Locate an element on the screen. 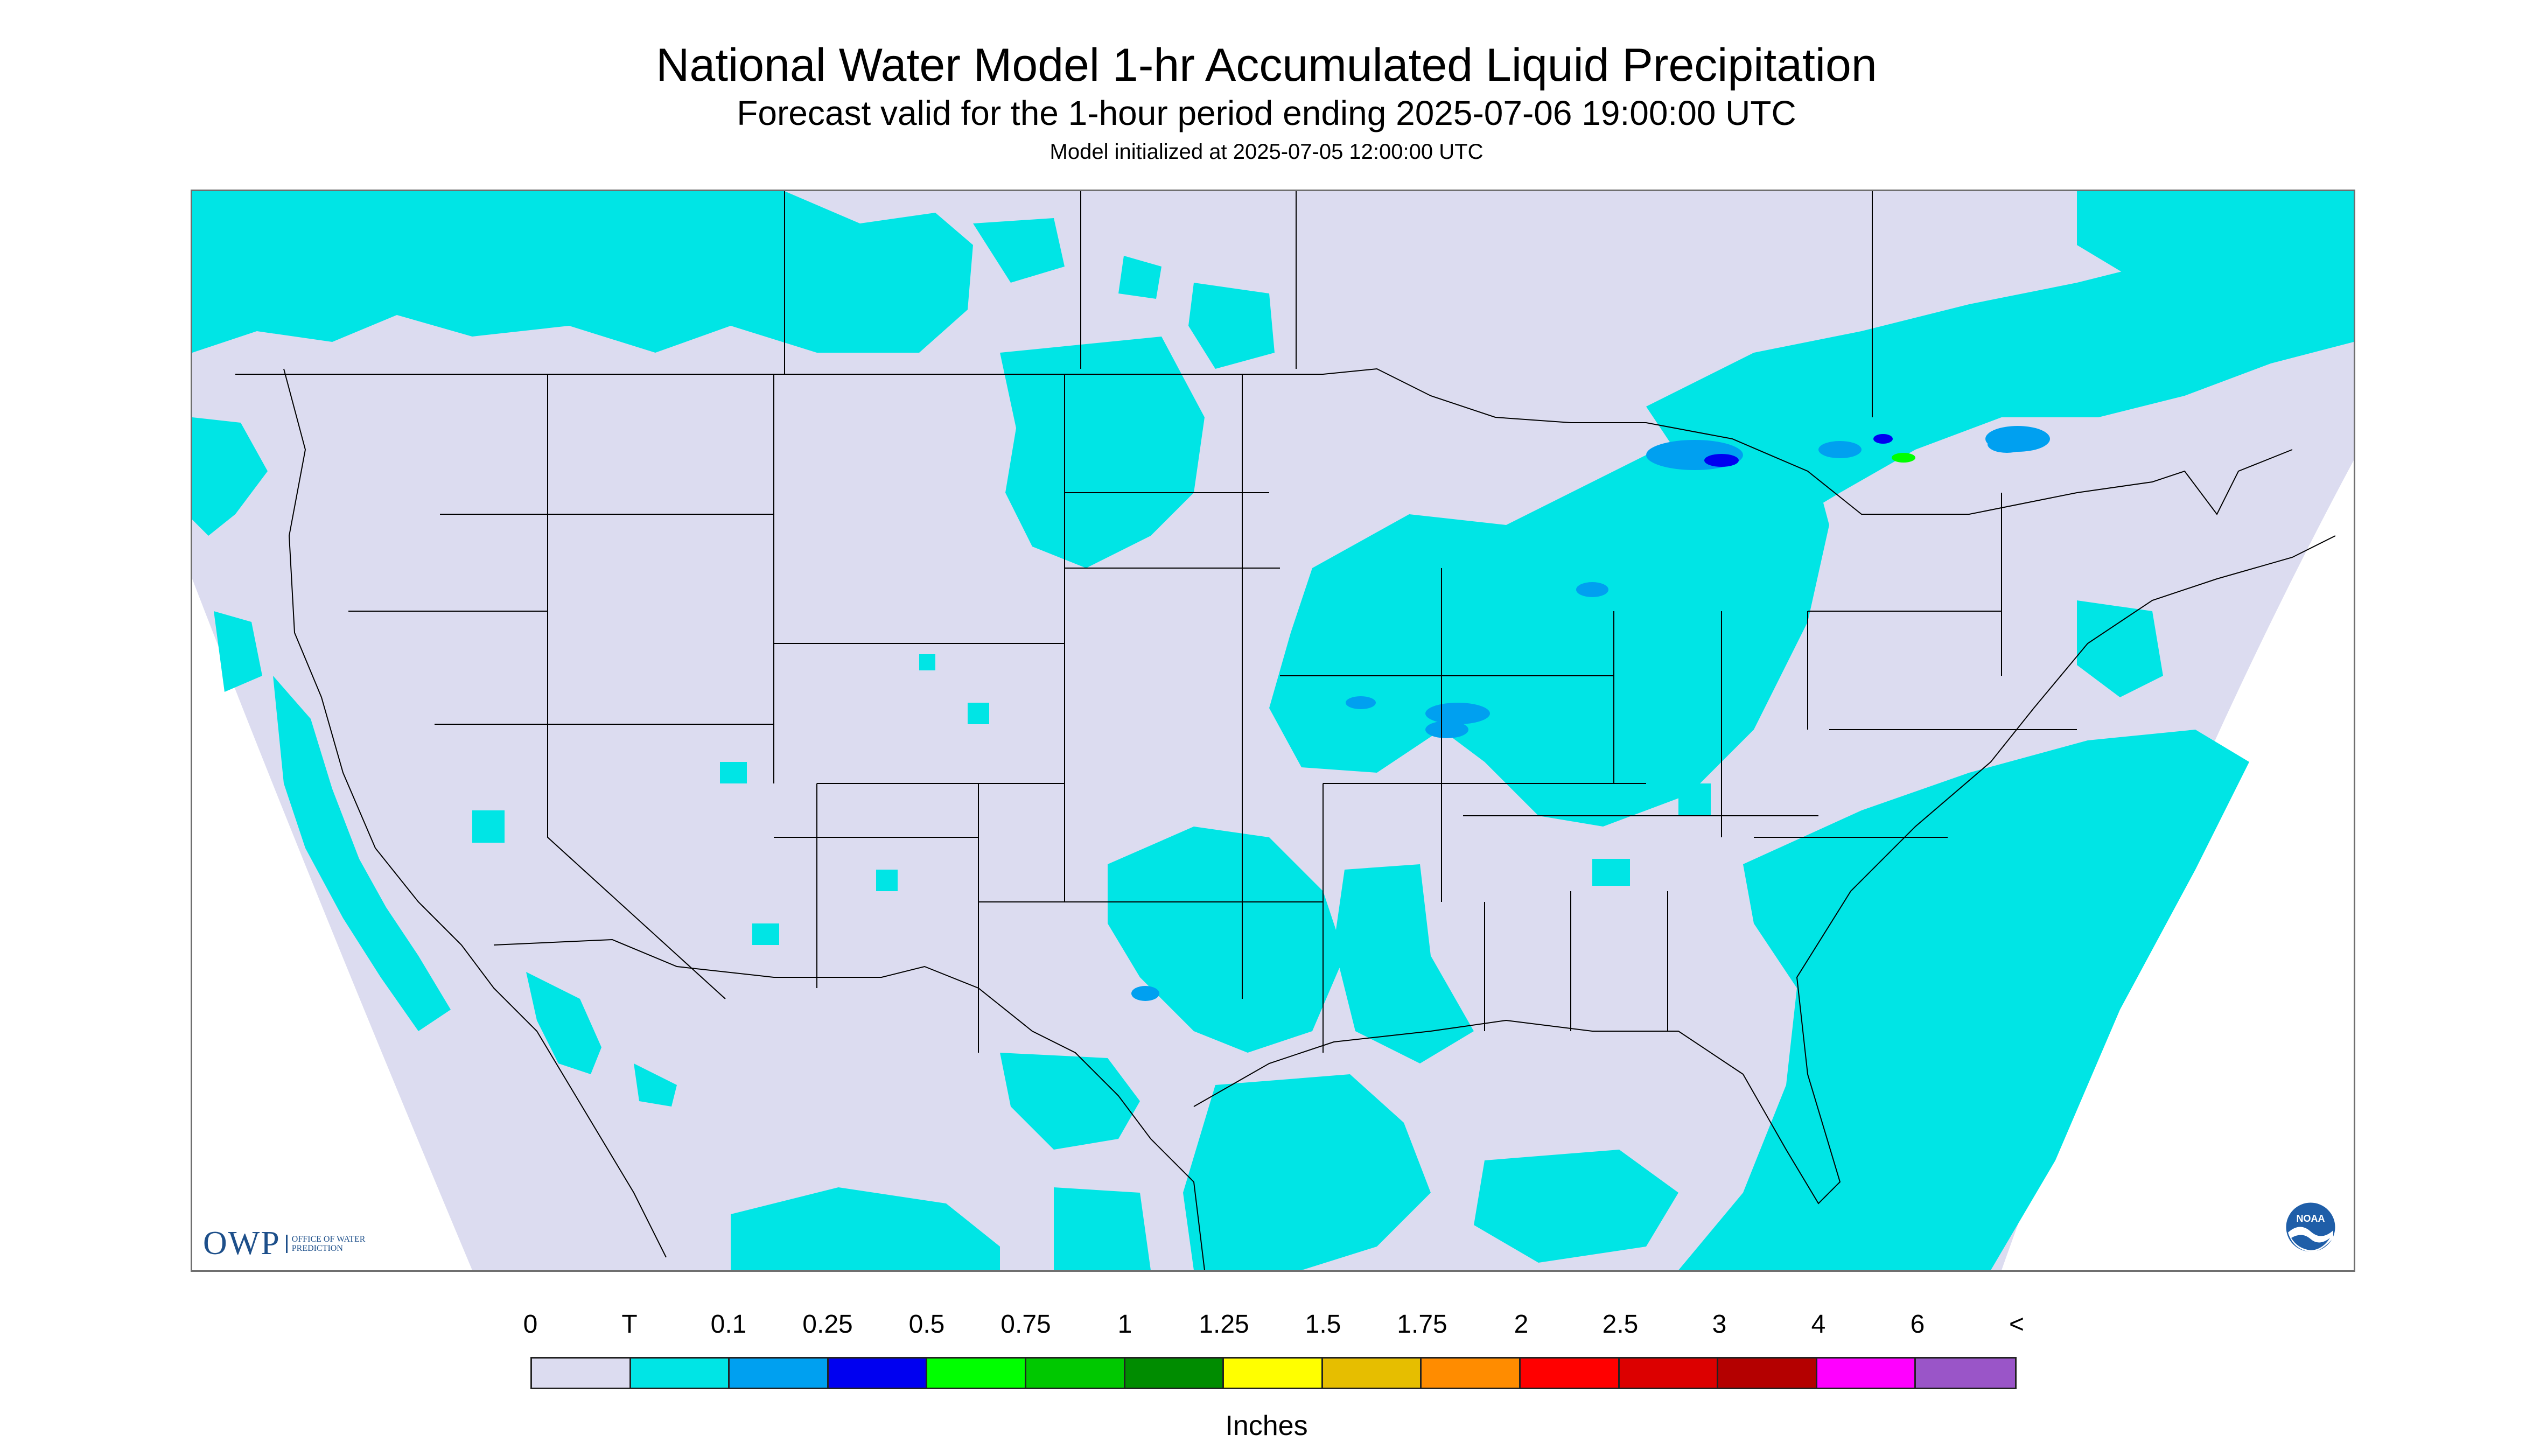  precip-light-blue-cells is located at coordinates (1591, 713).